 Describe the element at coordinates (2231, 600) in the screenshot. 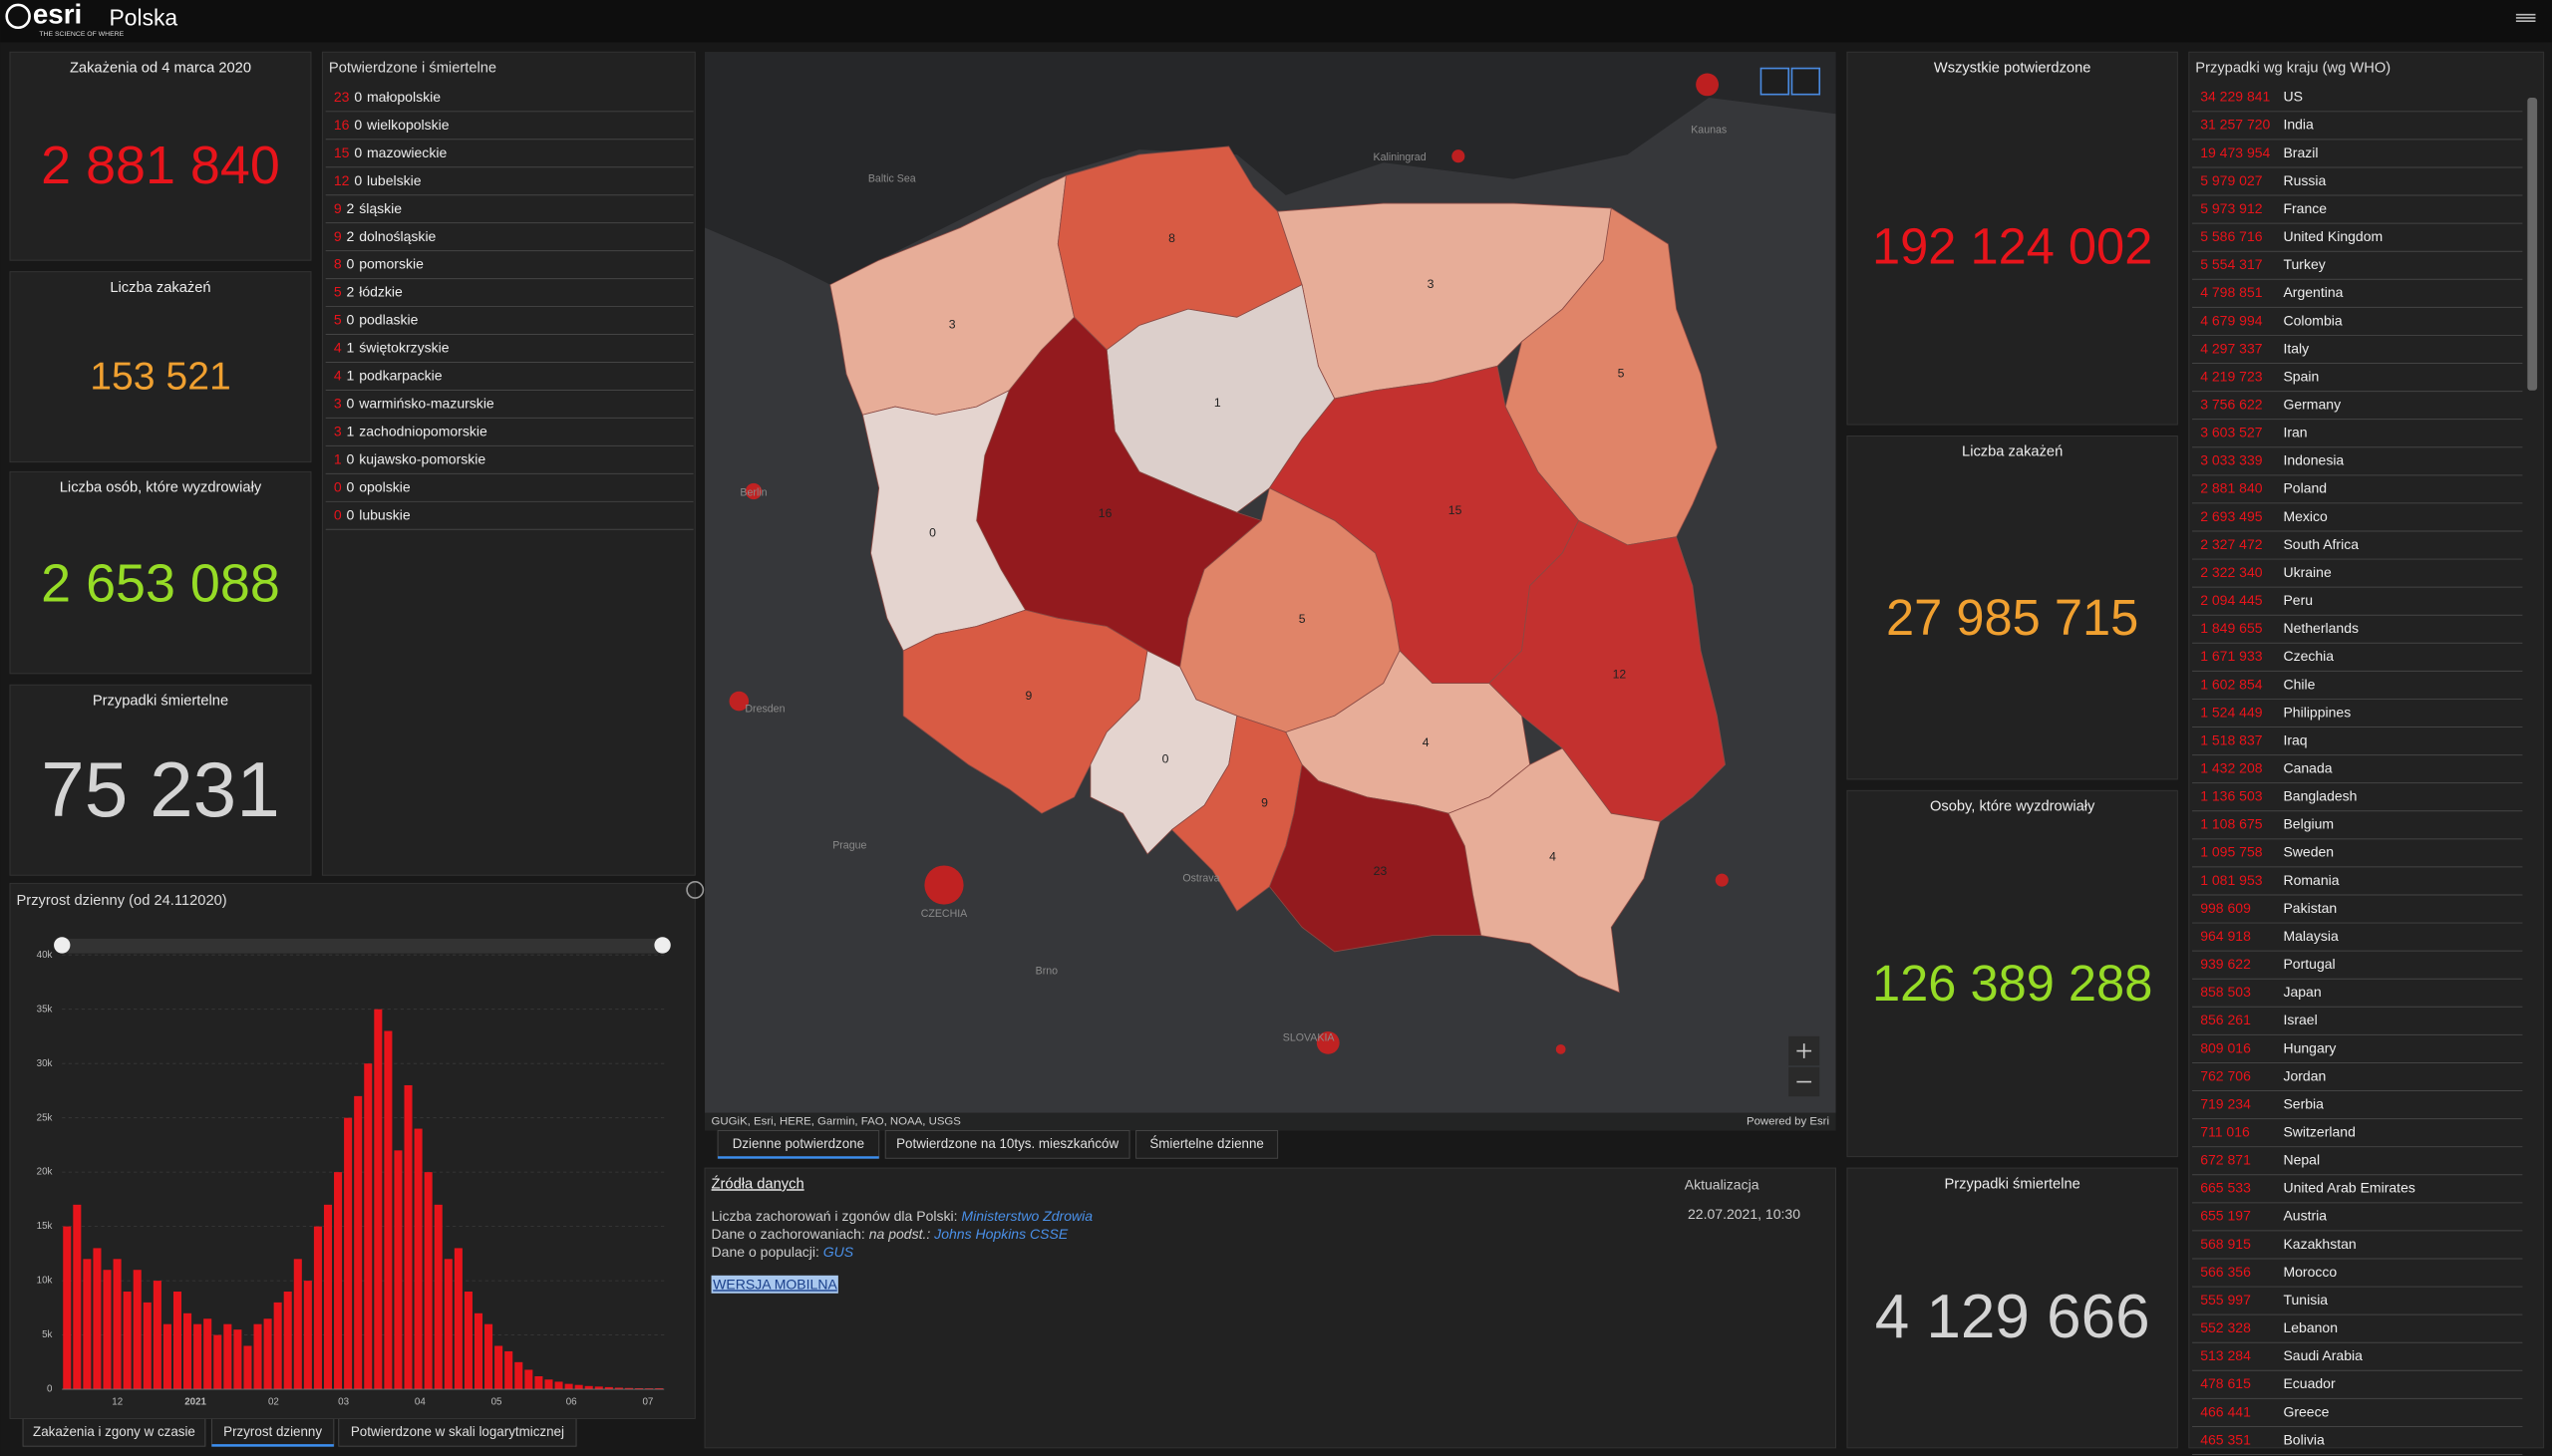

I see `country-value: 2 094 445` at that location.